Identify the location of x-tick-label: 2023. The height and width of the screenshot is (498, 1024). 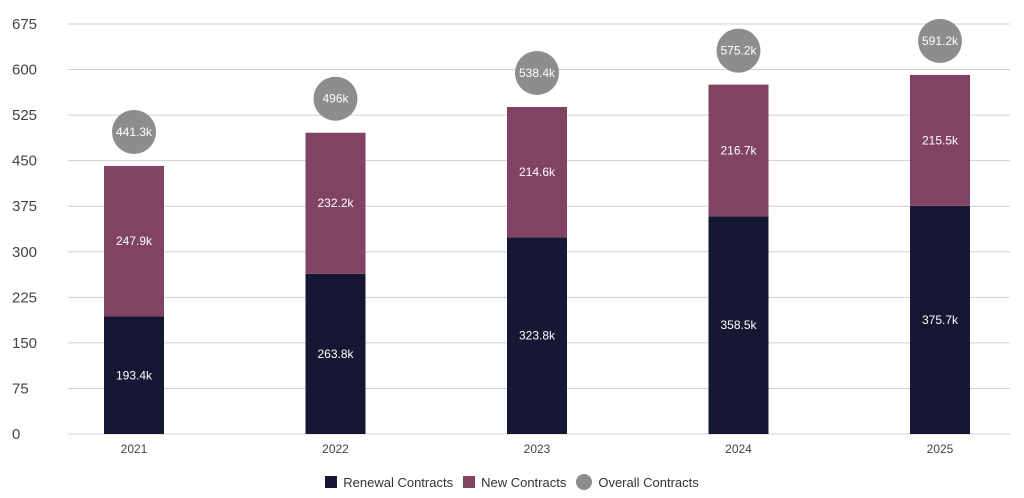
(537, 449).